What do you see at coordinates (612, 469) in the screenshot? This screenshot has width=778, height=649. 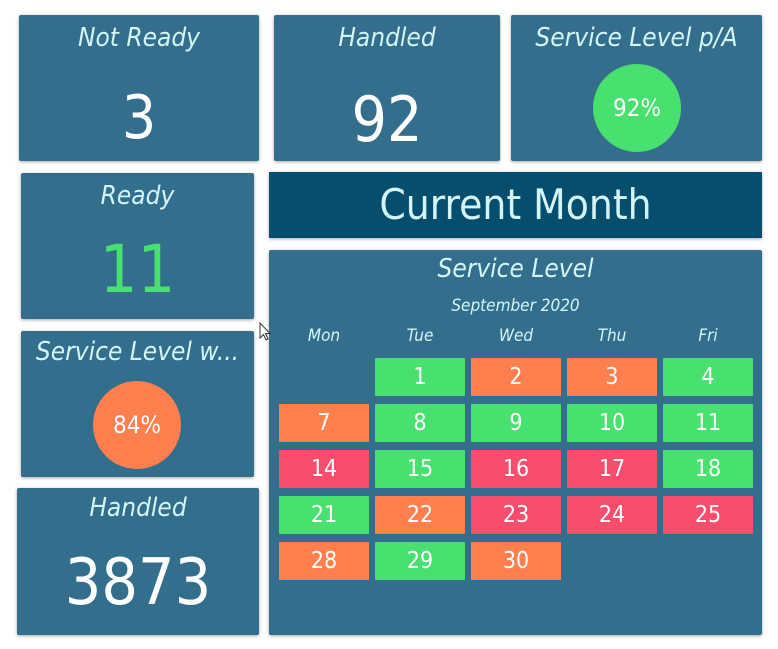 I see `calendar-day-17: 17` at bounding box center [612, 469].